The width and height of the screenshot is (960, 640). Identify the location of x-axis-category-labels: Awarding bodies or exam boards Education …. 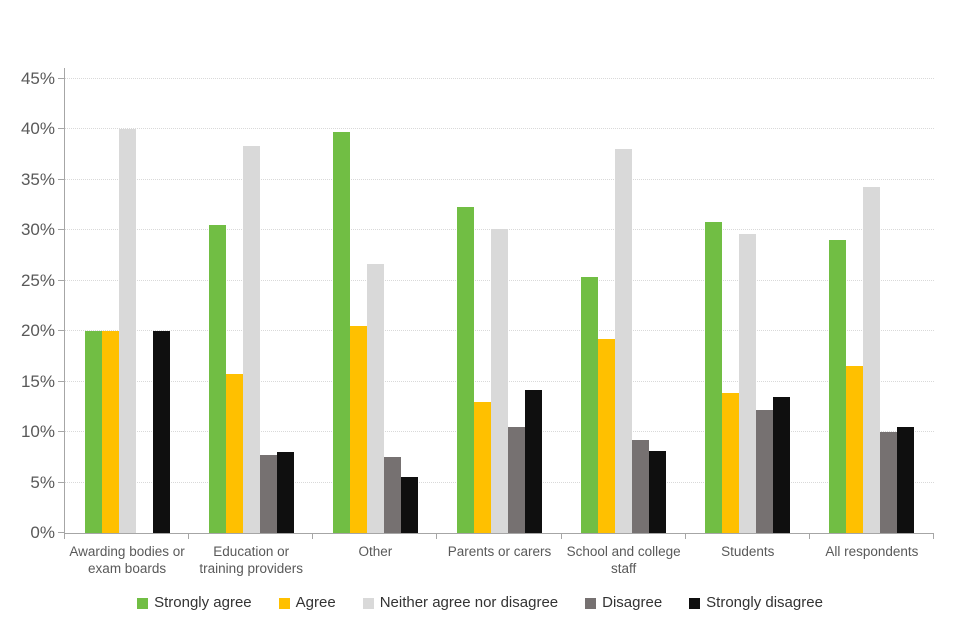
(499, 560).